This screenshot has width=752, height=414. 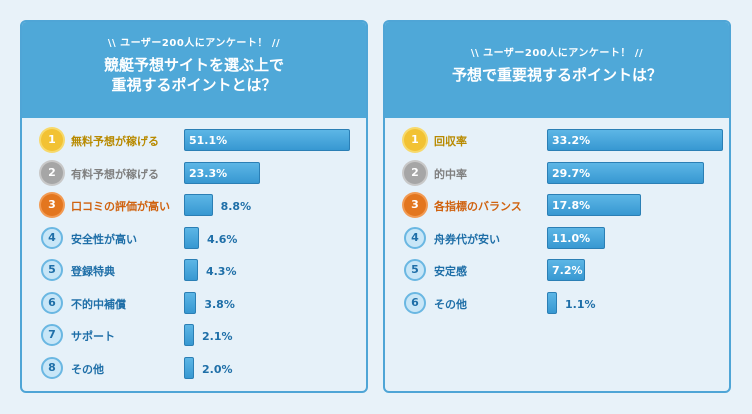 I want to click on ranking-row: 2 有料予想が稼げる 23.3%, so click(x=194, y=174).